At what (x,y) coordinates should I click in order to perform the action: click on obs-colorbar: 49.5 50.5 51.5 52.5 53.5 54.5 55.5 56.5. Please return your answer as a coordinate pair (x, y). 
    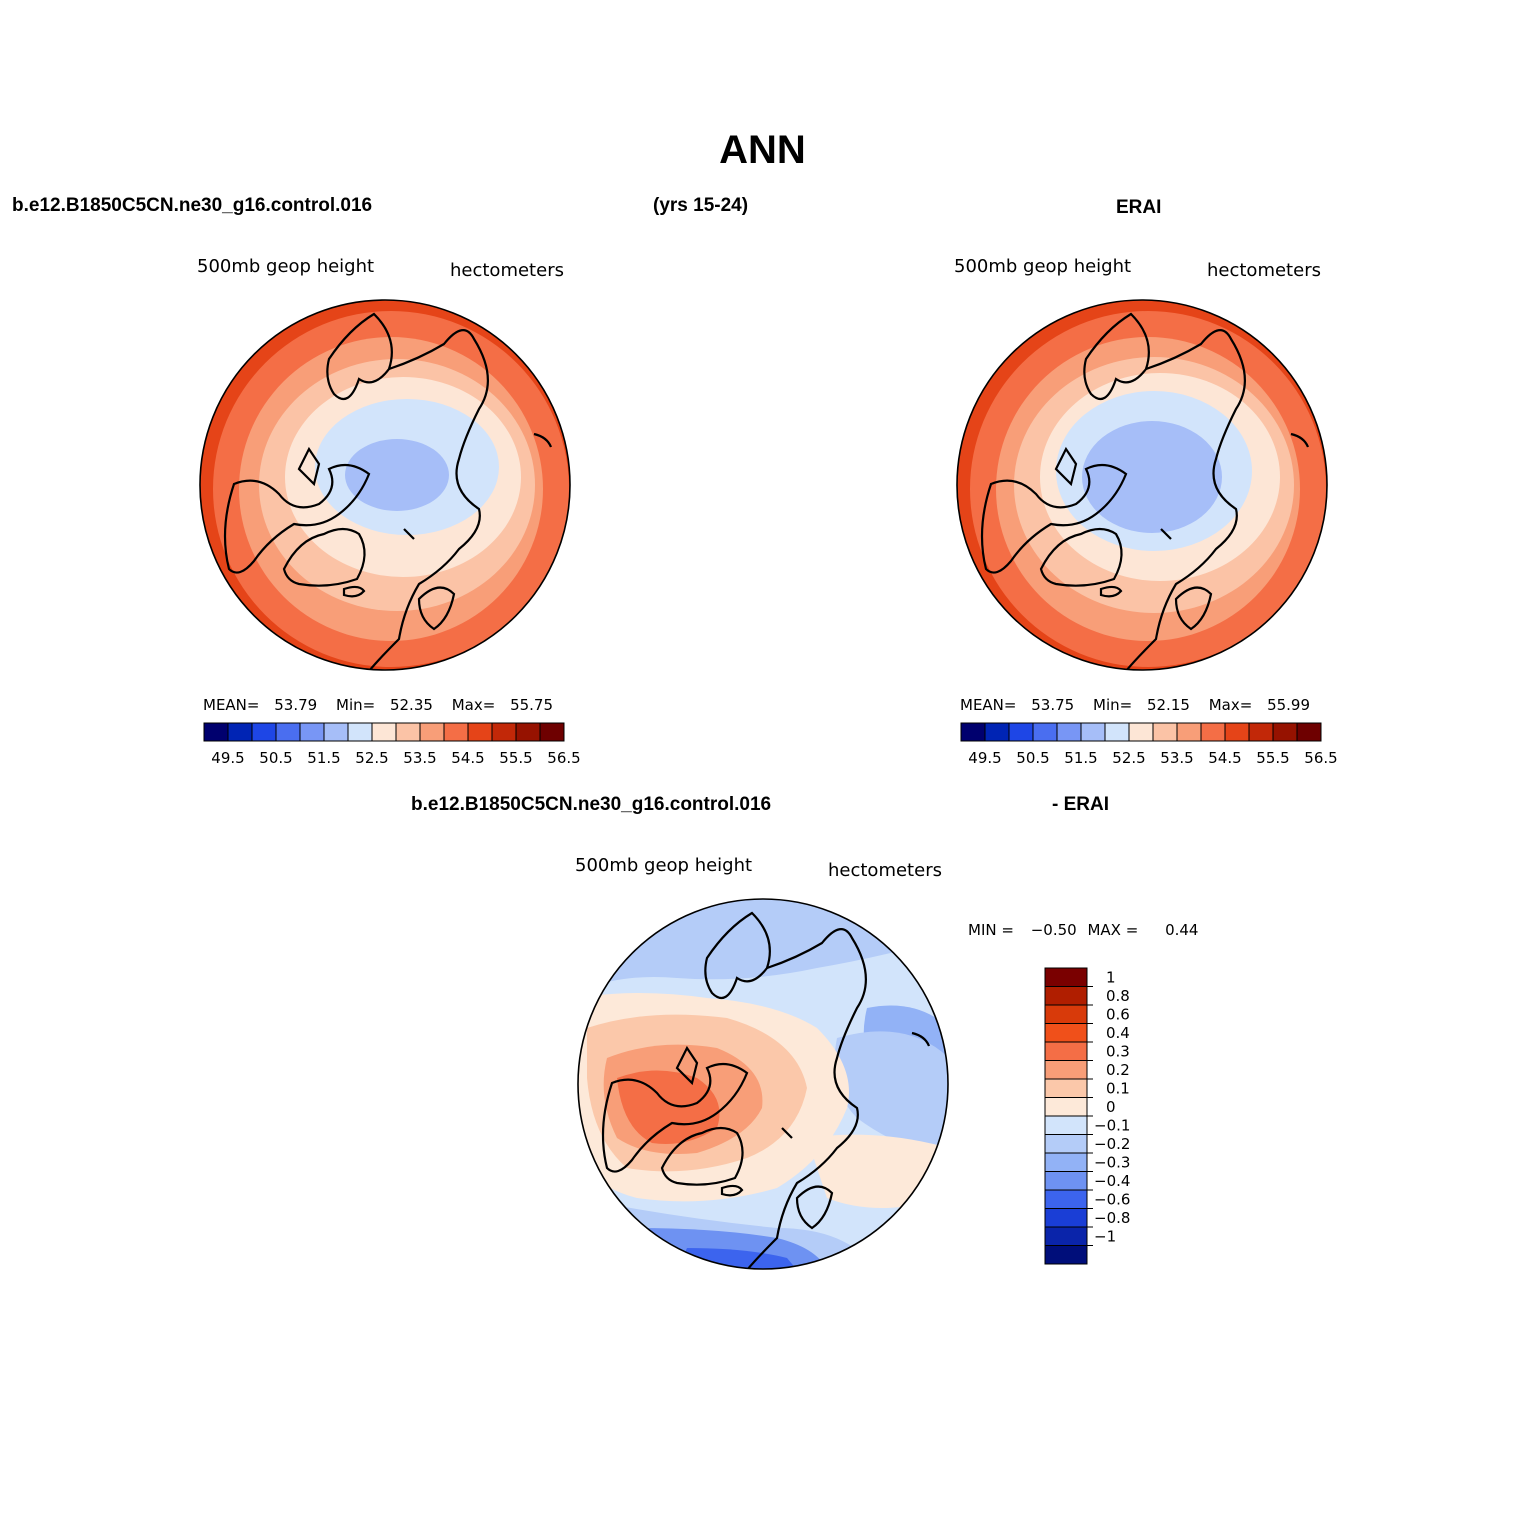
    Looking at the image, I should click on (1149, 744).